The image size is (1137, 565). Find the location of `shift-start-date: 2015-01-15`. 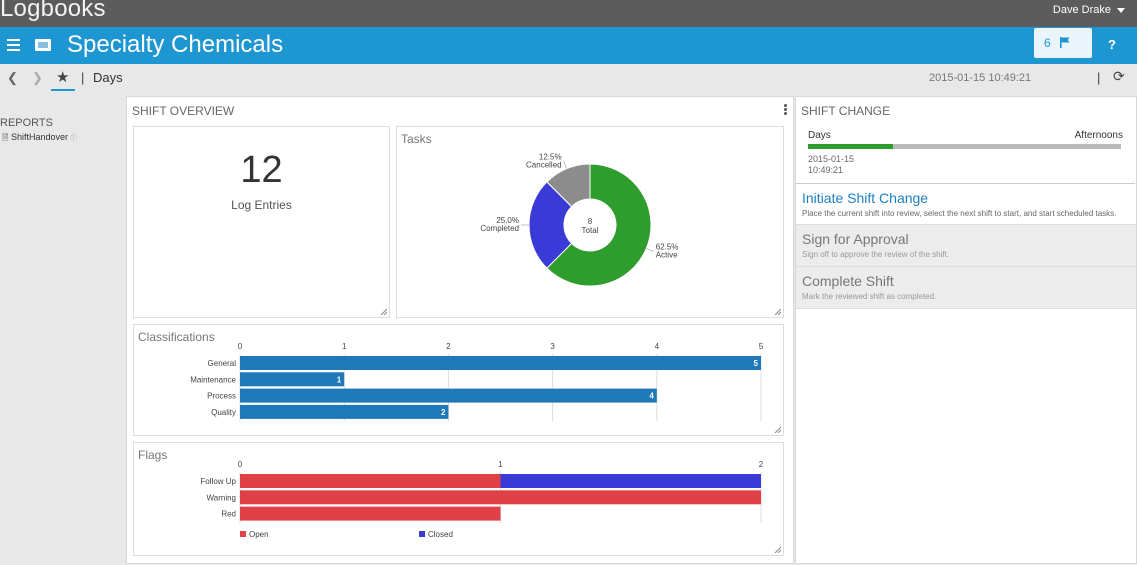

shift-start-date: 2015-01-15 is located at coordinates (831, 159).